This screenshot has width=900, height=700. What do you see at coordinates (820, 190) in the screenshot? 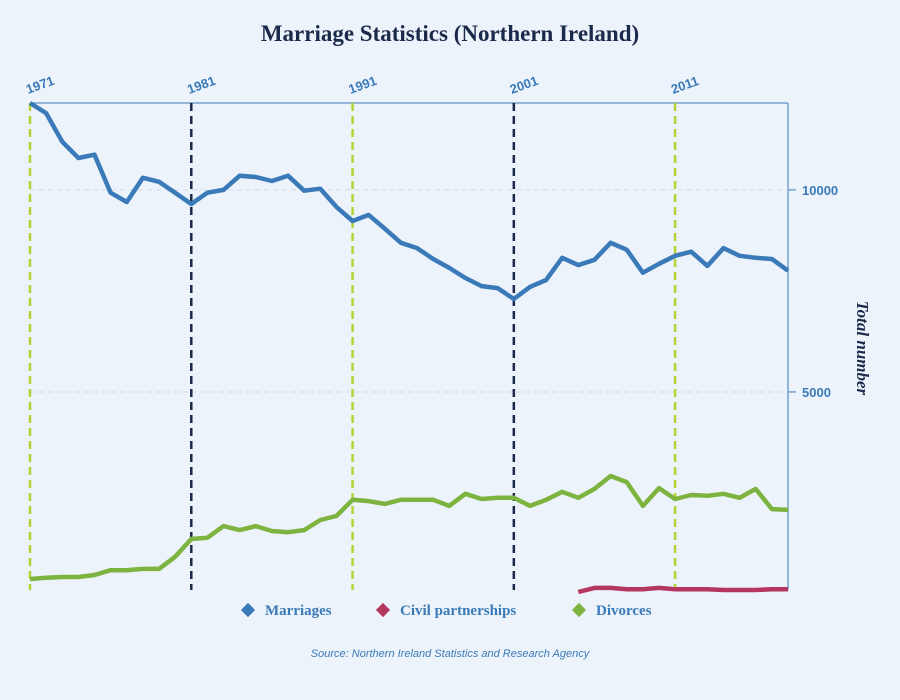
I see `y-tick-label: 10000` at bounding box center [820, 190].